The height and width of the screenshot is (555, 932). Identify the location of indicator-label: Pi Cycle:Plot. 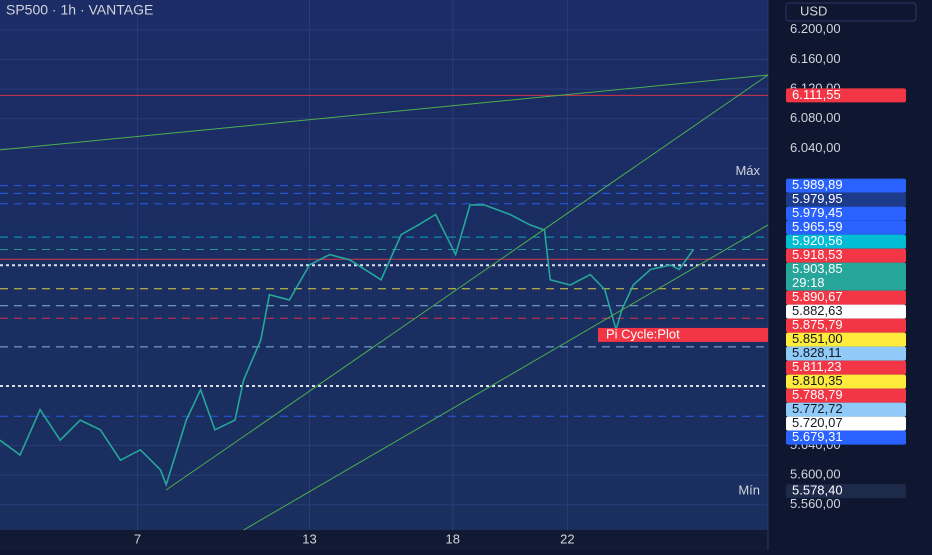
(643, 333).